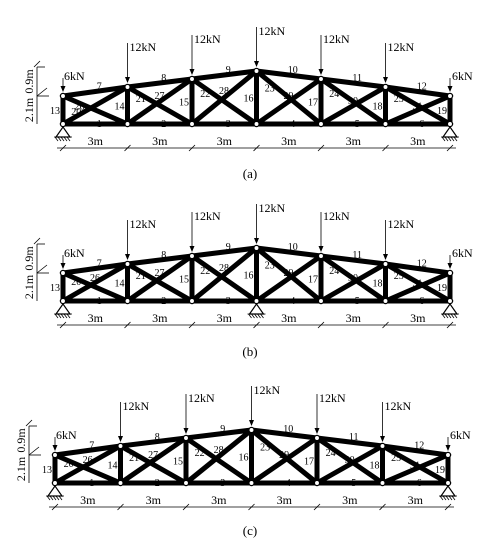 The height and width of the screenshot is (550, 491). What do you see at coordinates (288, 483) in the screenshot?
I see `member-number: 4` at bounding box center [288, 483].